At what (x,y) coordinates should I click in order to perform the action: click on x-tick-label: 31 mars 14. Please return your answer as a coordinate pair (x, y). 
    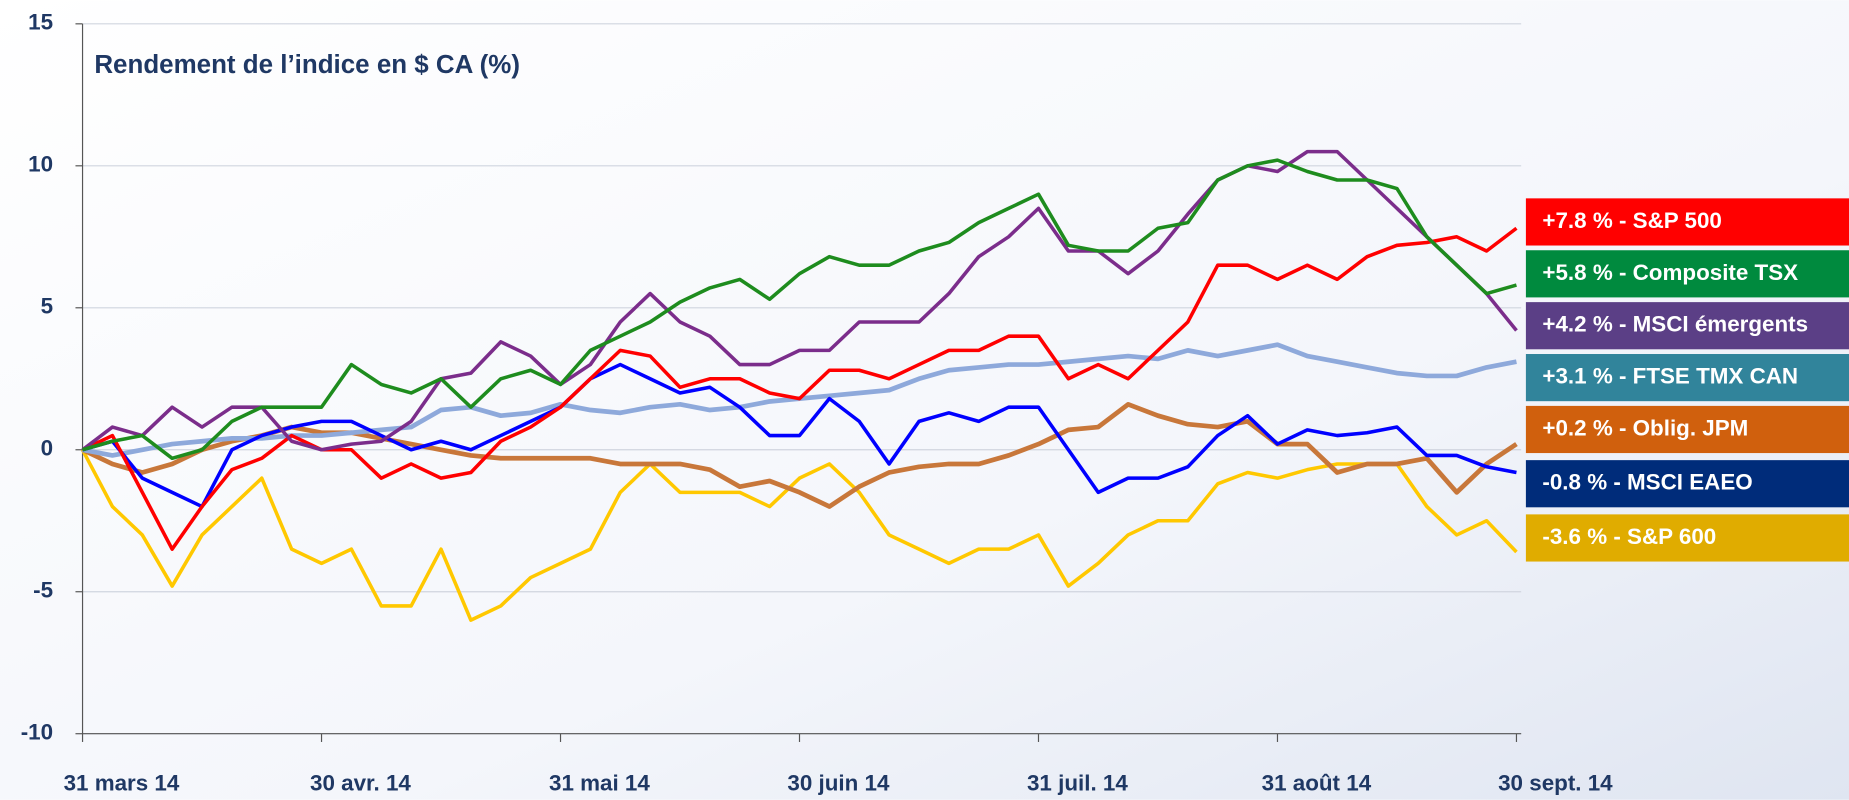
    Looking at the image, I should click on (122, 782).